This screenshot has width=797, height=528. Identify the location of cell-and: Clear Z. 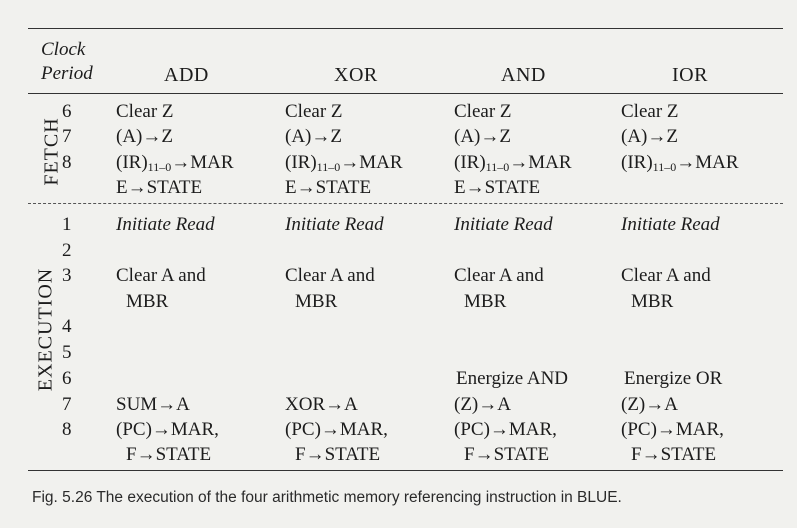
(483, 111).